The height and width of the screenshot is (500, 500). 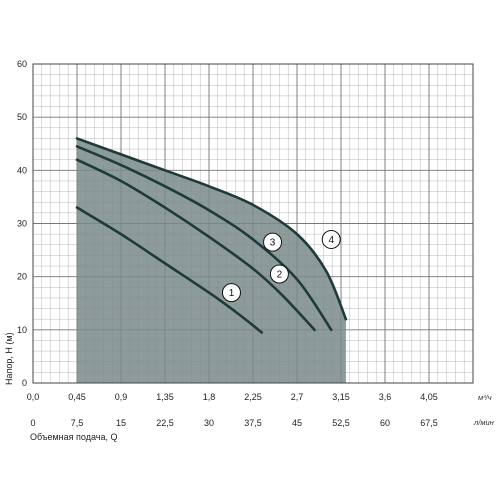 What do you see at coordinates (73, 437) in the screenshot?
I see `x-axis-label: Объемная подача, Q` at bounding box center [73, 437].